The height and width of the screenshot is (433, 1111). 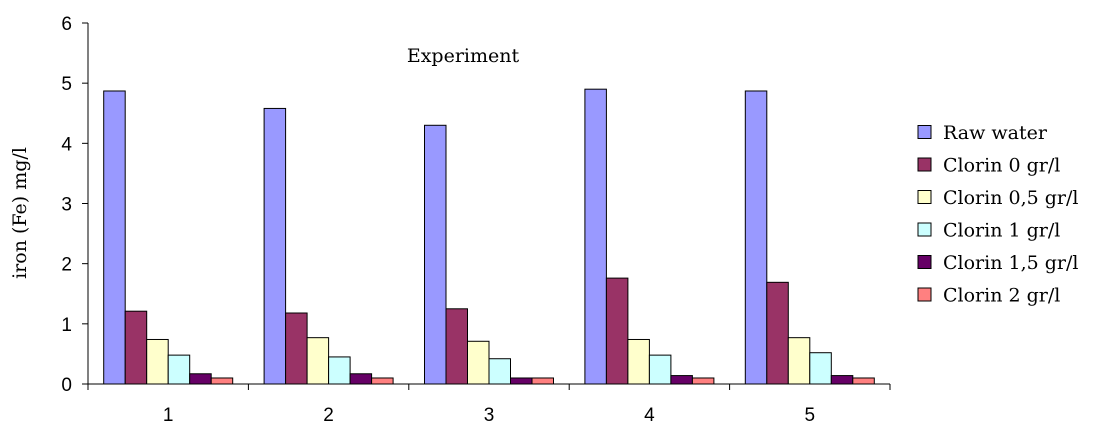 I want to click on y-tick-label: 5, so click(x=66, y=84).